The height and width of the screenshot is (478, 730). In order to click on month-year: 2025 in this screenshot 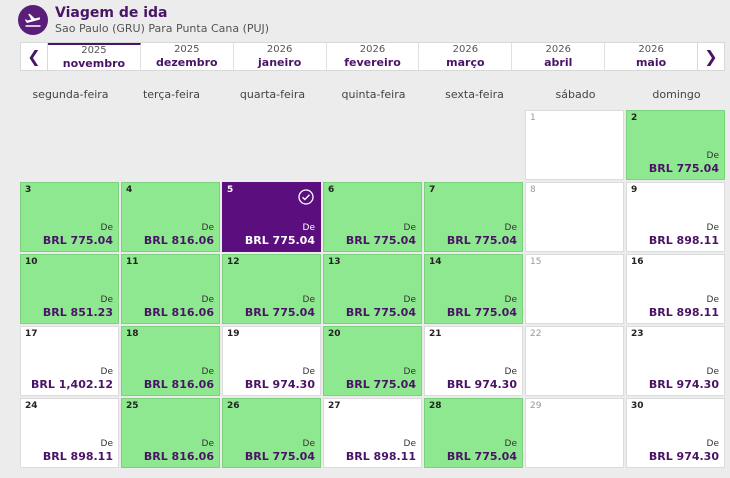, I will do `click(94, 50)`.